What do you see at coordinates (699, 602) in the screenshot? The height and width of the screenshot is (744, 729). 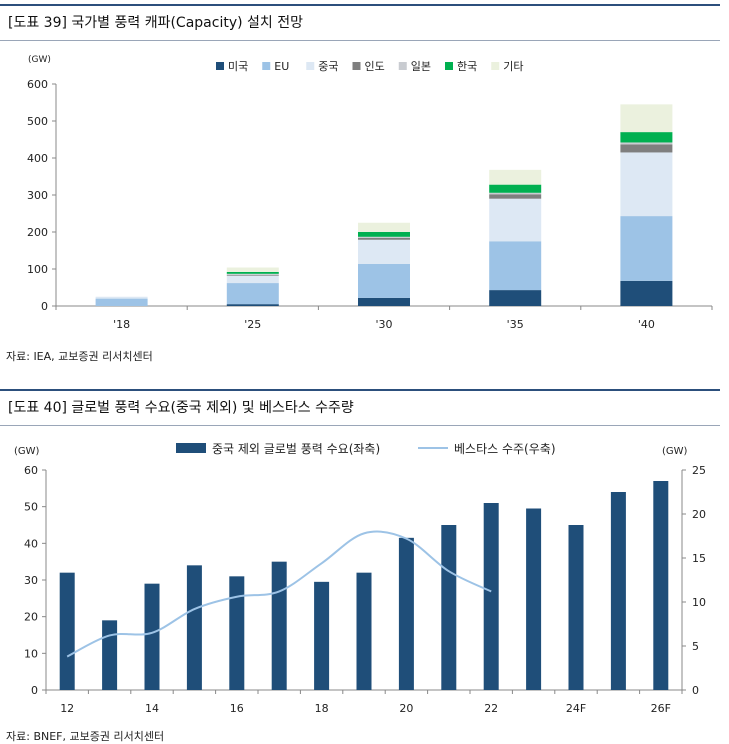 I see `right-y-tick-label: 10` at bounding box center [699, 602].